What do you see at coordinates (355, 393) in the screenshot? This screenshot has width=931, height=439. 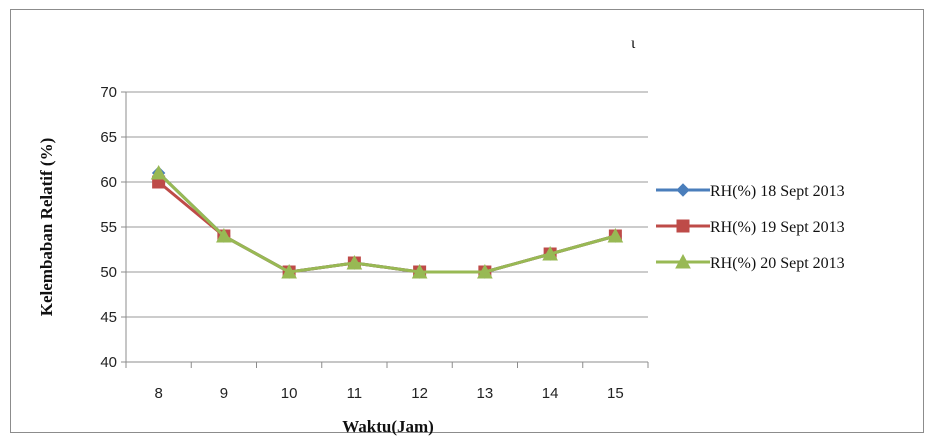 I see `x-tick-label-11: 11` at bounding box center [355, 393].